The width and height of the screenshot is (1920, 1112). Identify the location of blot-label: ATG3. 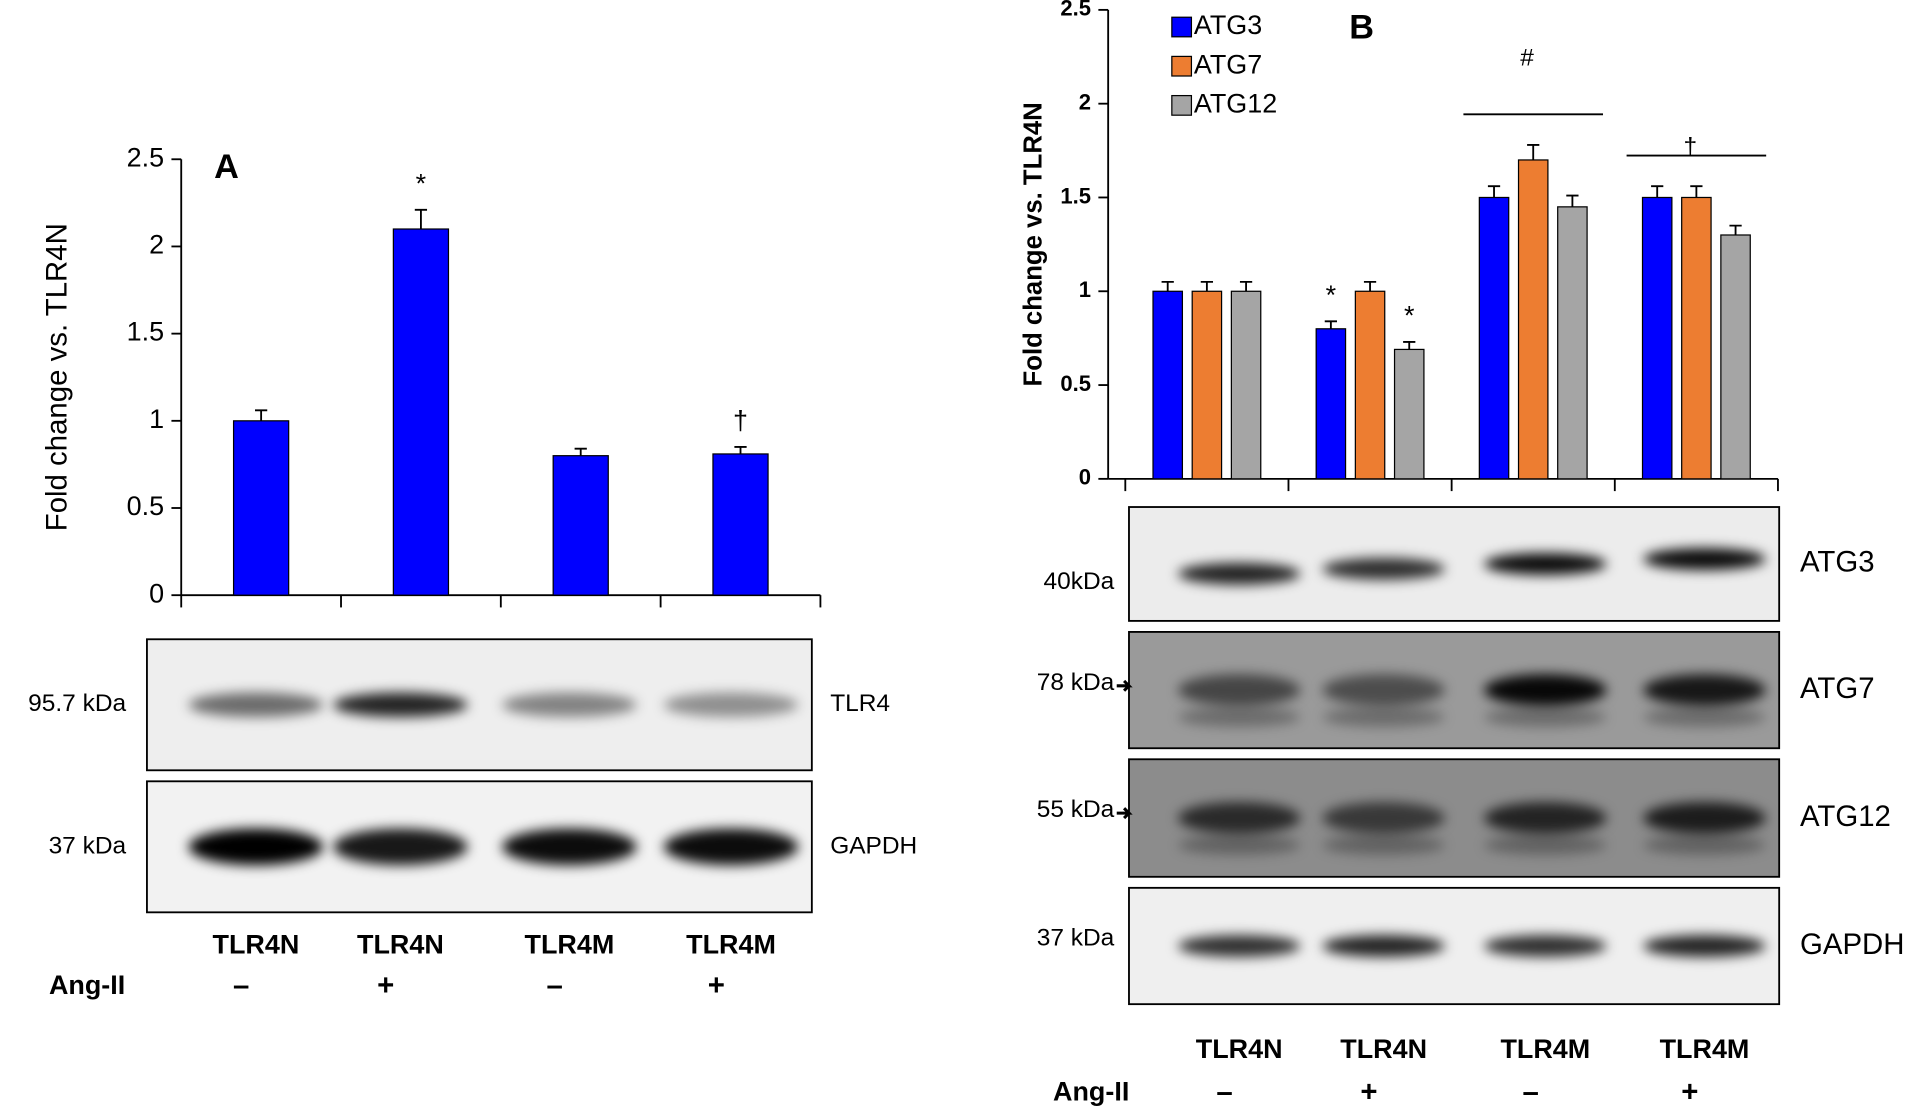
(1837, 562).